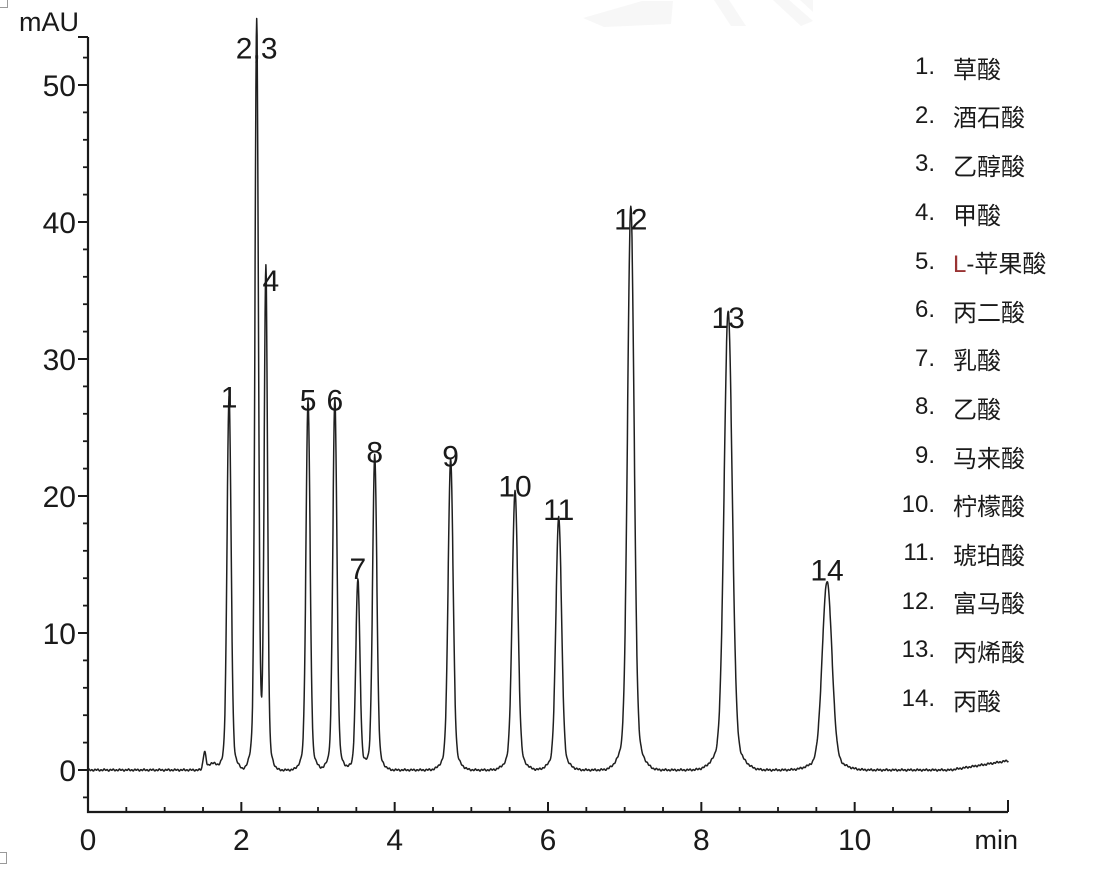 This screenshot has height=876, width=1110. I want to click on x-tick-label: 10, so click(854, 840).